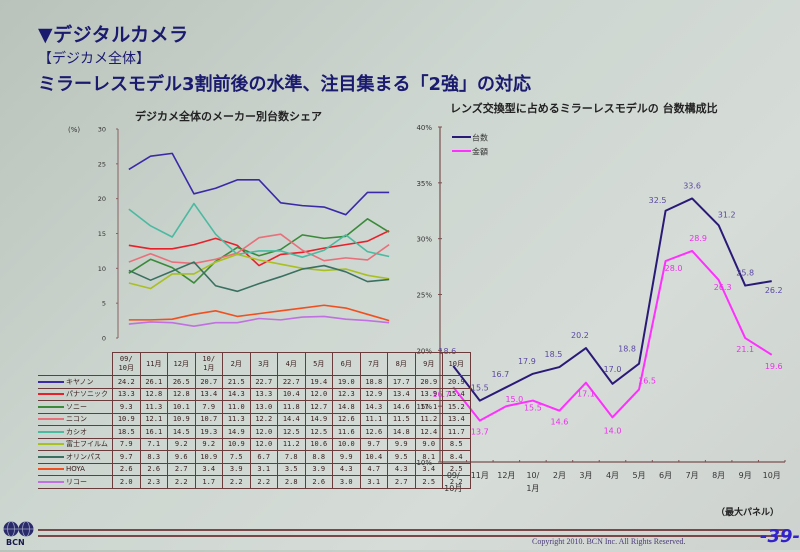 The height and width of the screenshot is (552, 800). What do you see at coordinates (228, 116) in the screenshot?
I see `left-chart-title: デジカメ全体のメーカー別台数シェア` at bounding box center [228, 116].